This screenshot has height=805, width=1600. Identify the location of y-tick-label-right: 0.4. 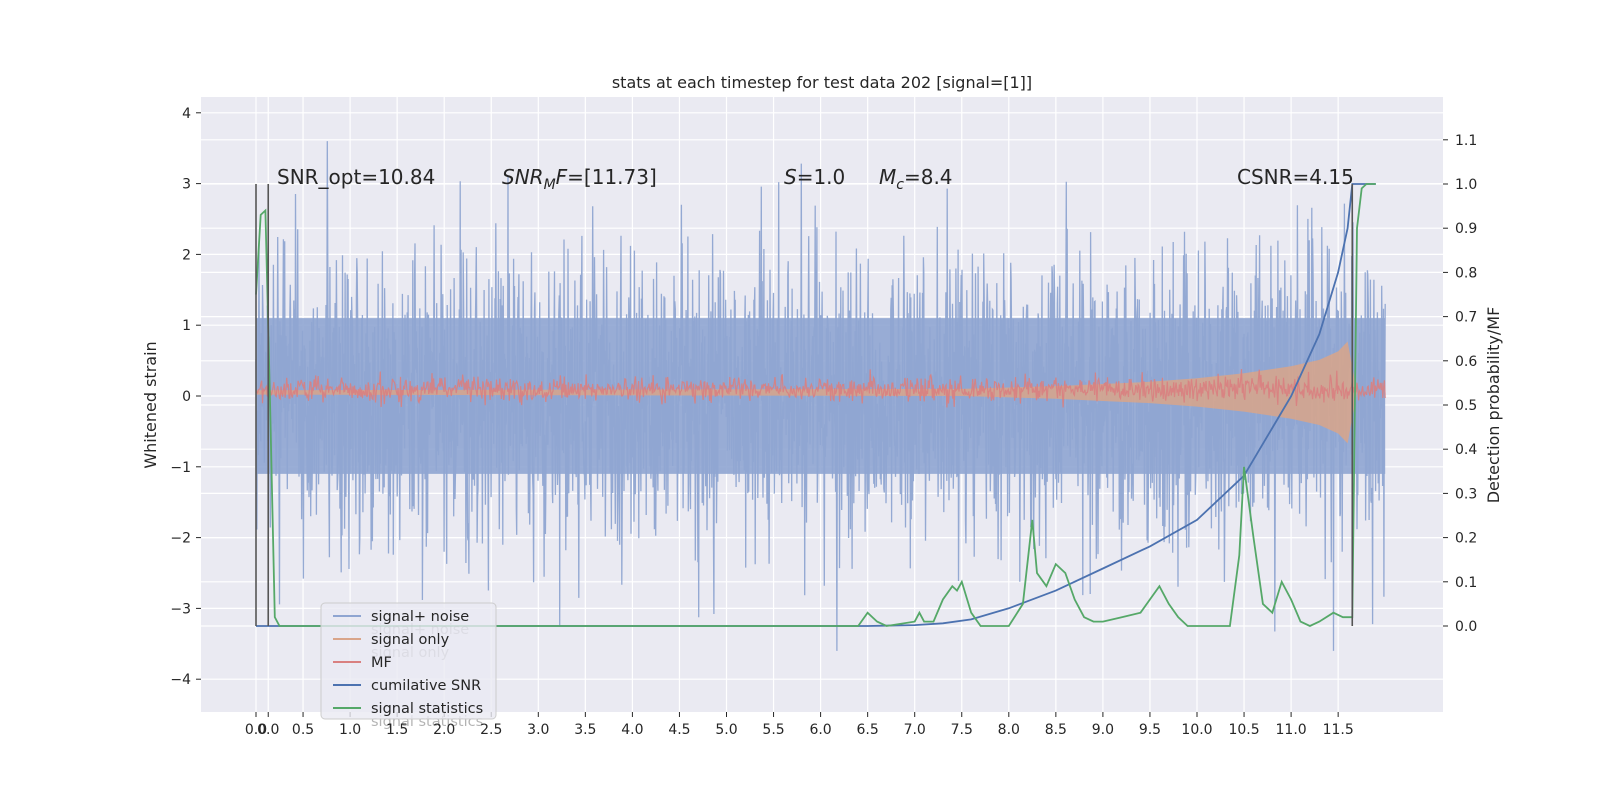
(1466, 450).